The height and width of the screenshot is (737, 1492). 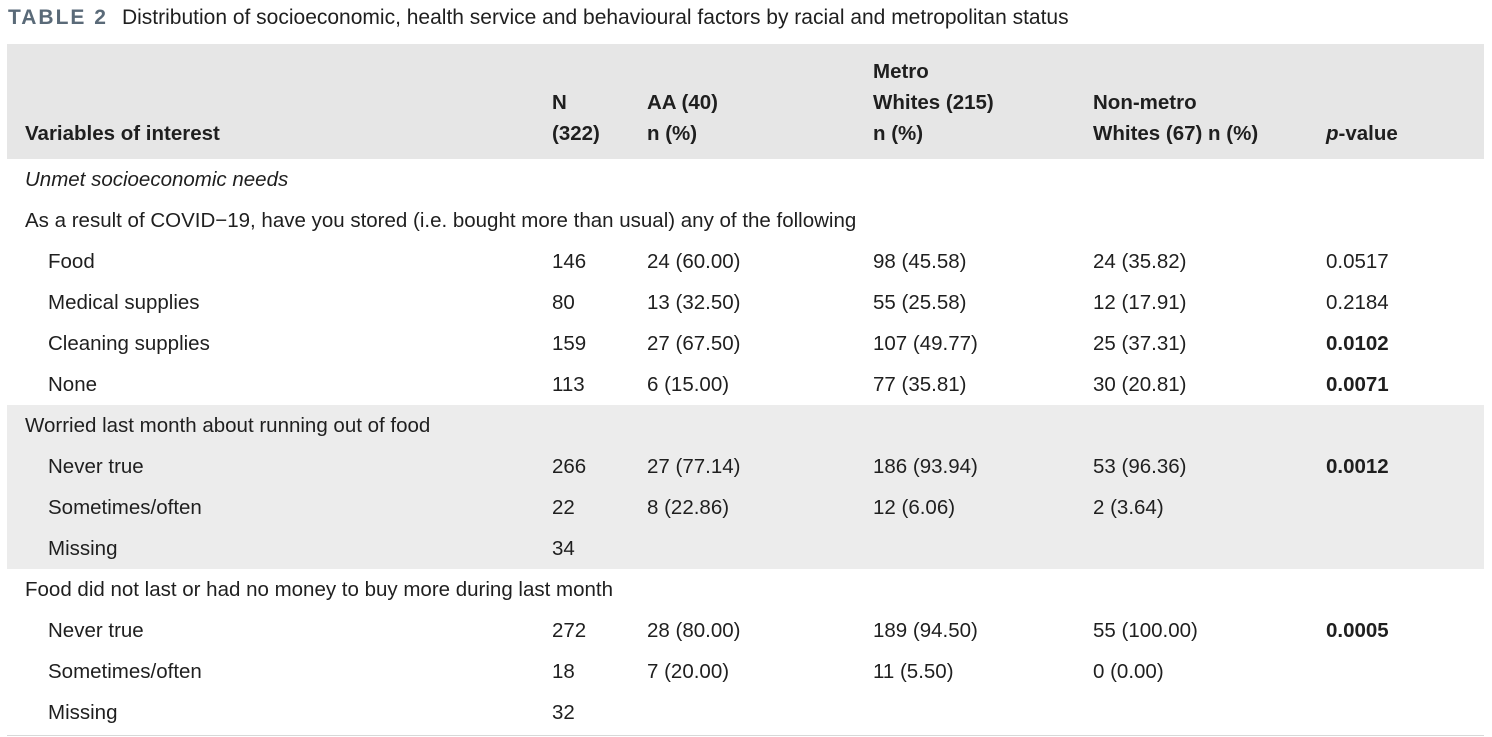 I want to click on cell-n: 18, so click(x=563, y=671).